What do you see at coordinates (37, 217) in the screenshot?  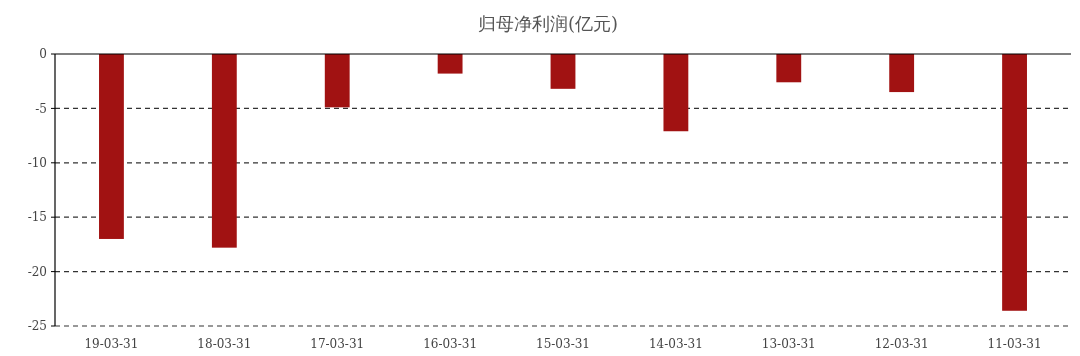 I see `y-tick-label: -15` at bounding box center [37, 217].